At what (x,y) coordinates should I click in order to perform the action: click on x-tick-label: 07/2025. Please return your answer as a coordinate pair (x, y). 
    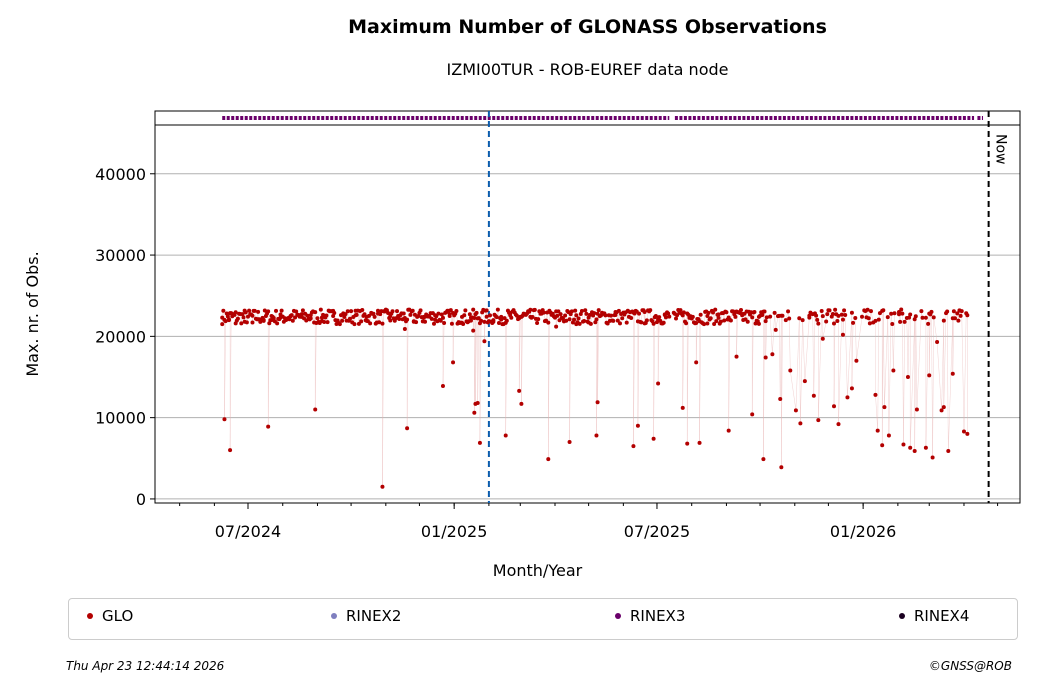
    Looking at the image, I should click on (657, 531).